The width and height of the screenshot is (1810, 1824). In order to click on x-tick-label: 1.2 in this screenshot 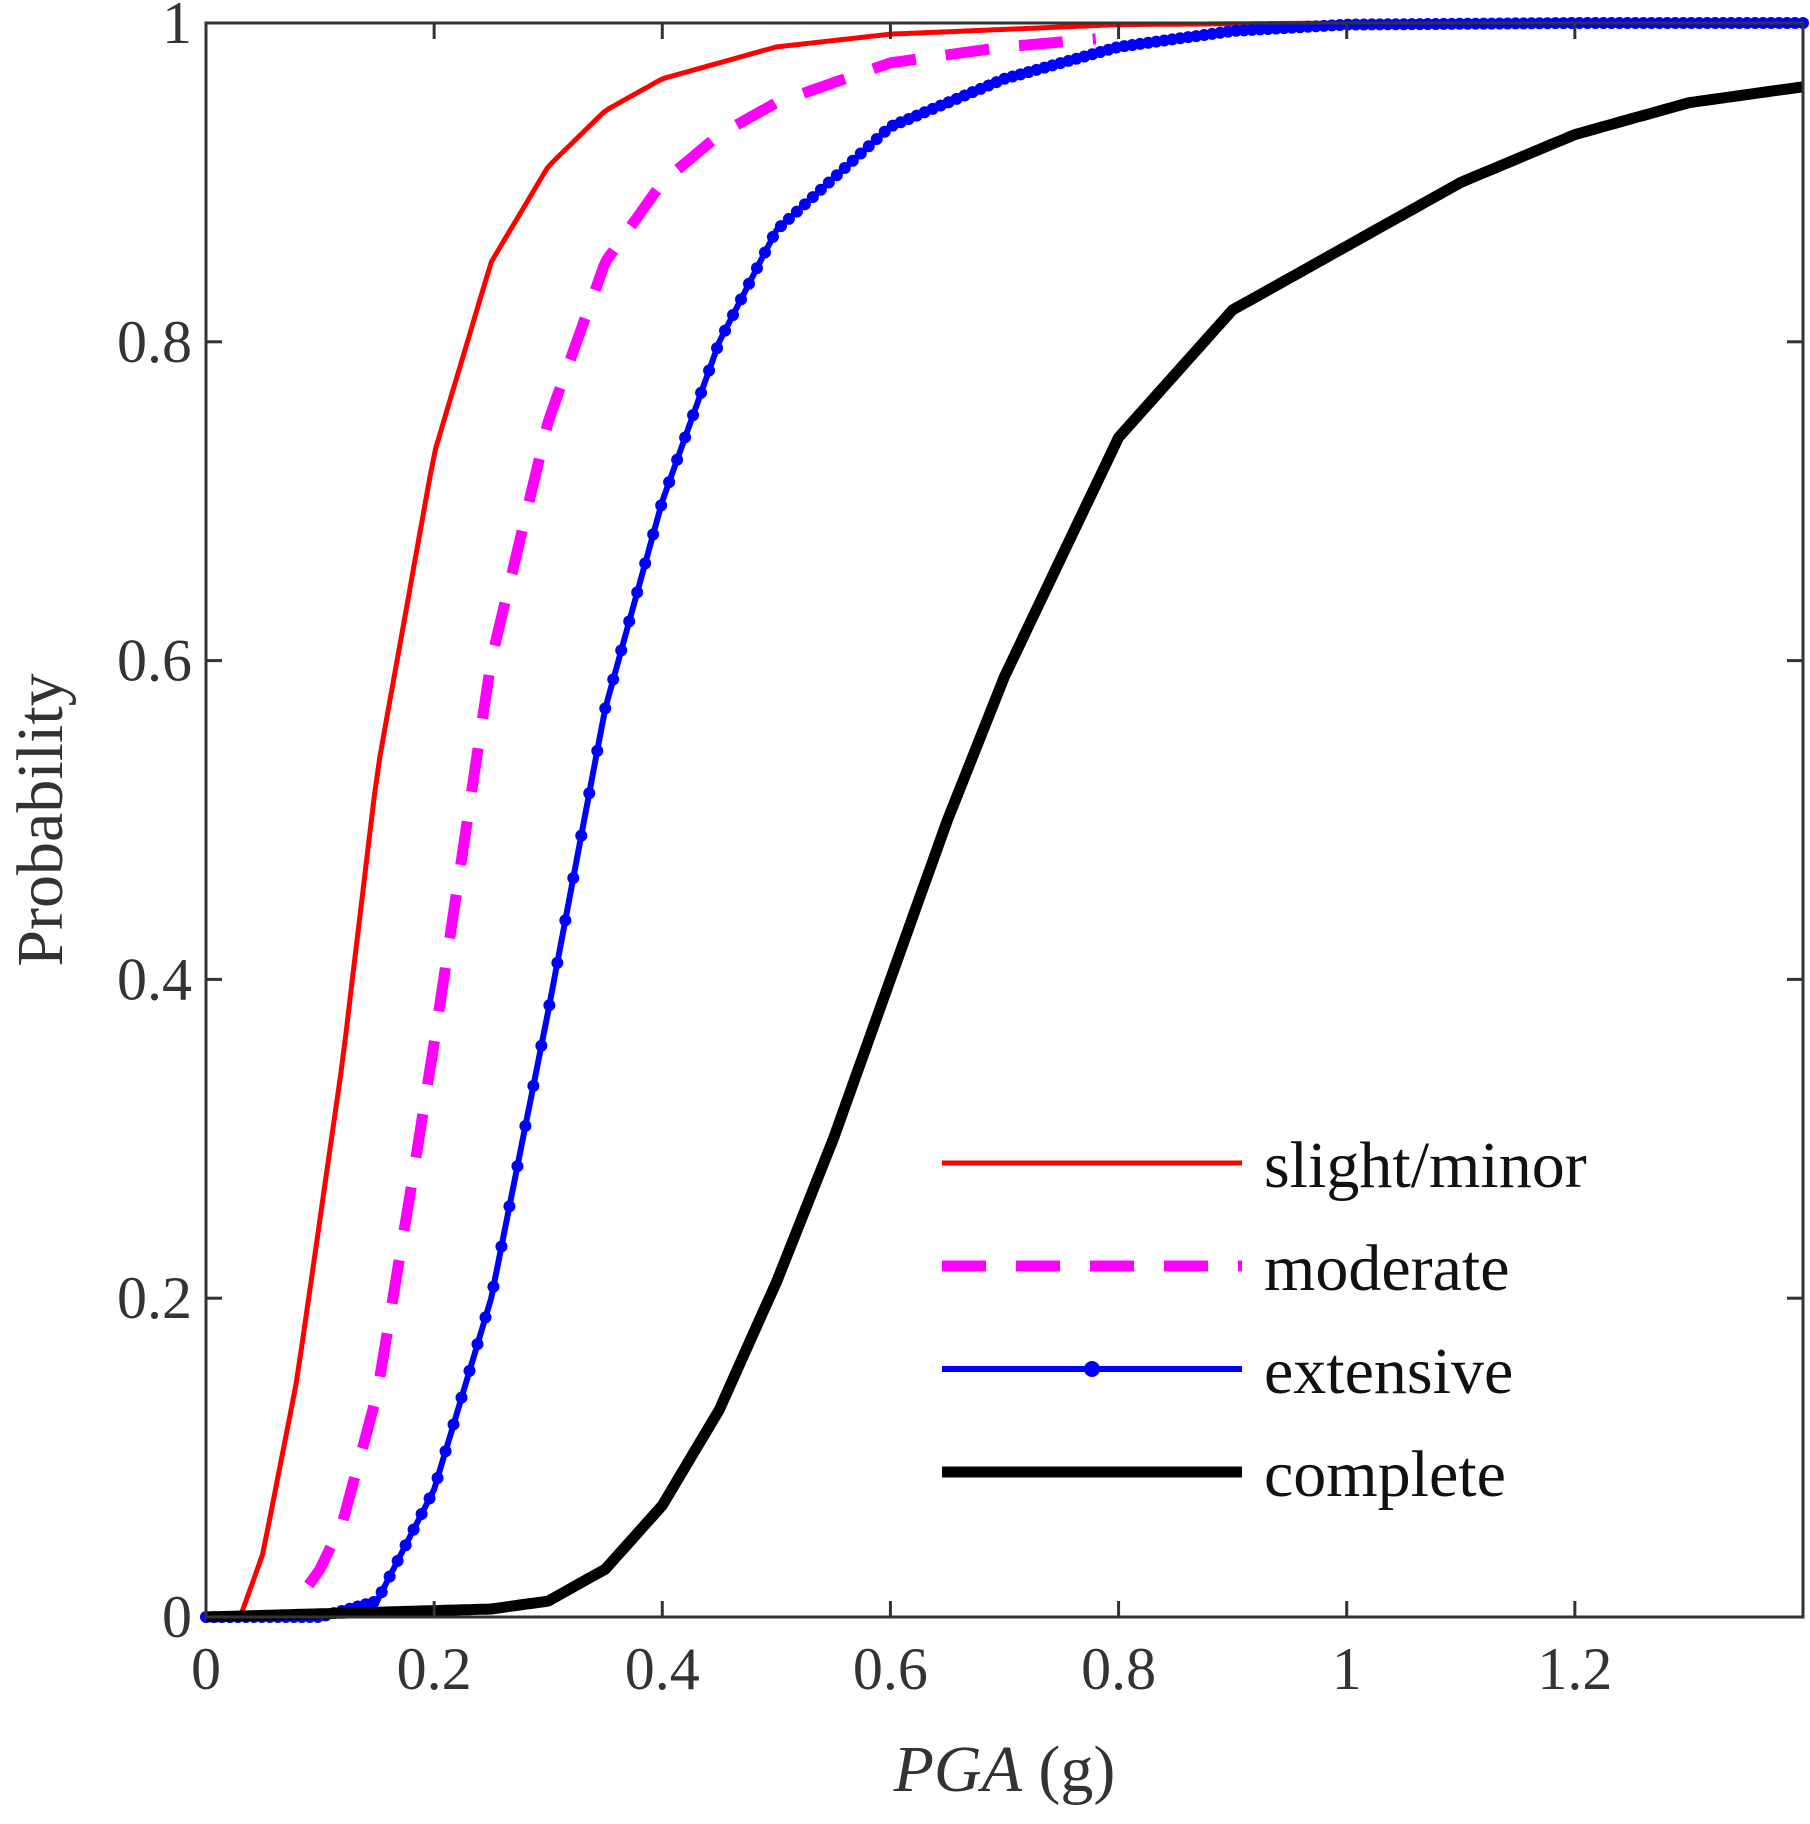, I will do `click(1574, 1669)`.